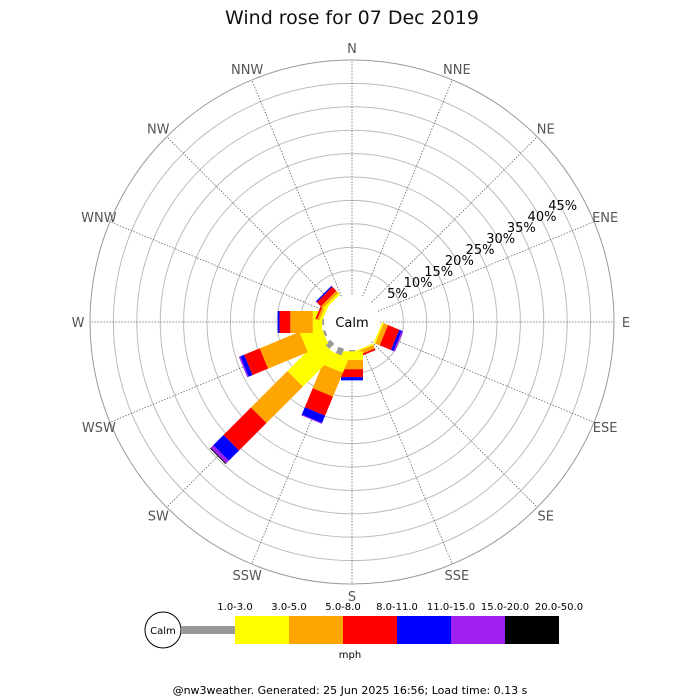 The width and height of the screenshot is (700, 700). What do you see at coordinates (247, 576) in the screenshot?
I see `direction-label-ssw: SSW` at bounding box center [247, 576].